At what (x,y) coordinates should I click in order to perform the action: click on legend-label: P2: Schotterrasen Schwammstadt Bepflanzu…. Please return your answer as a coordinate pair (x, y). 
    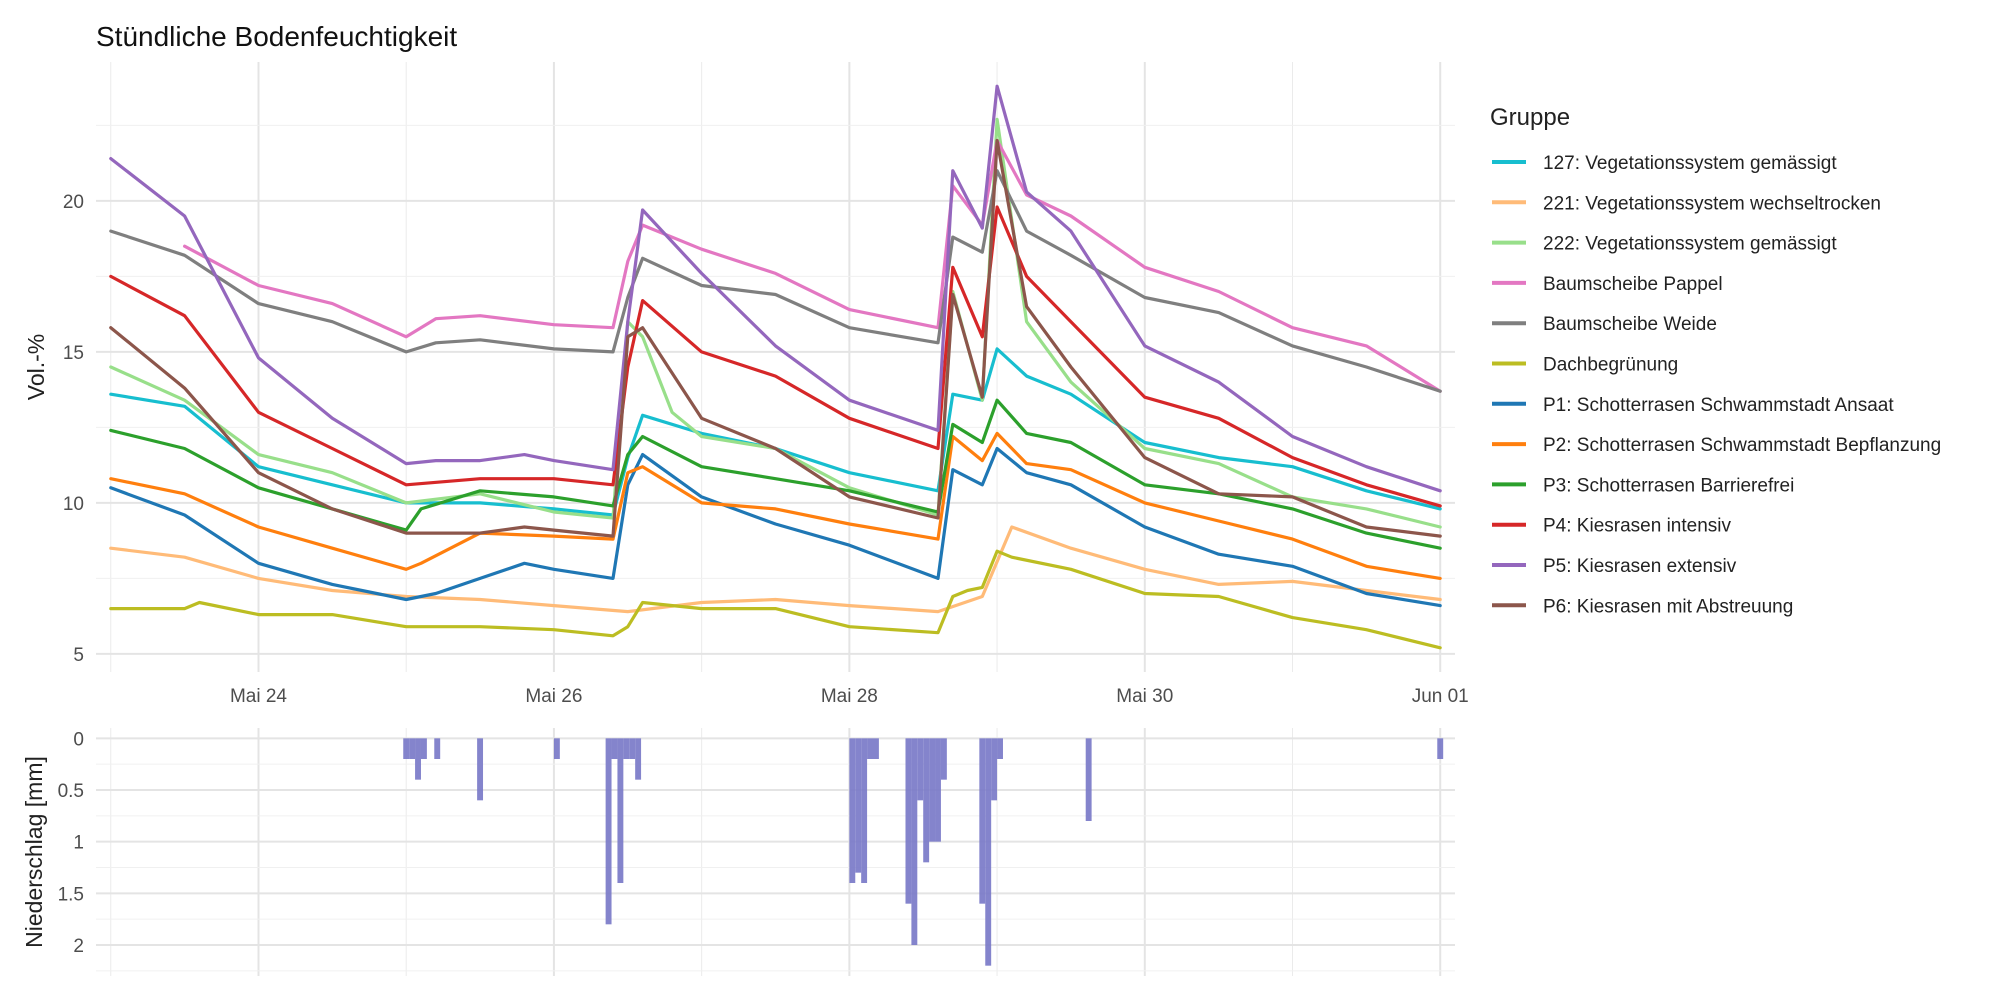
    Looking at the image, I should click on (1742, 445).